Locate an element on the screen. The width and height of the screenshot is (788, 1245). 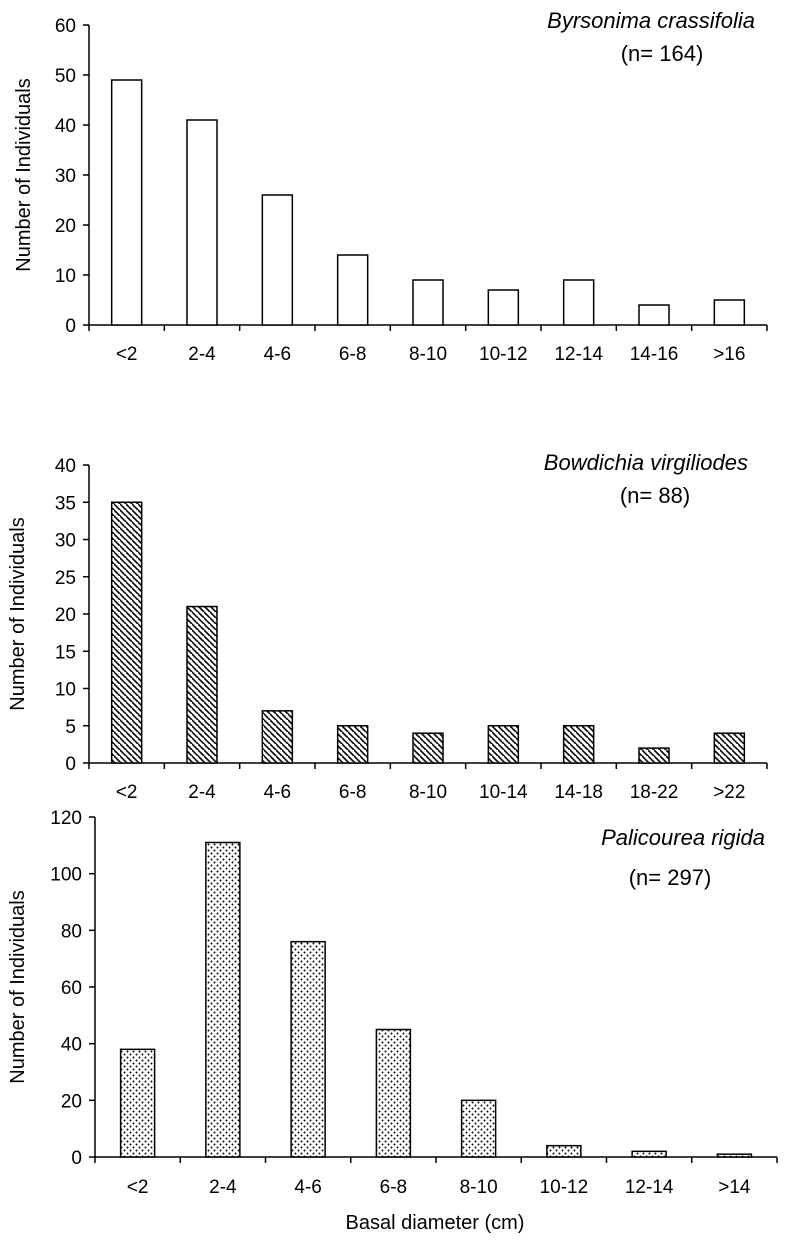
y-tick-label: 120 is located at coordinates (66, 818).